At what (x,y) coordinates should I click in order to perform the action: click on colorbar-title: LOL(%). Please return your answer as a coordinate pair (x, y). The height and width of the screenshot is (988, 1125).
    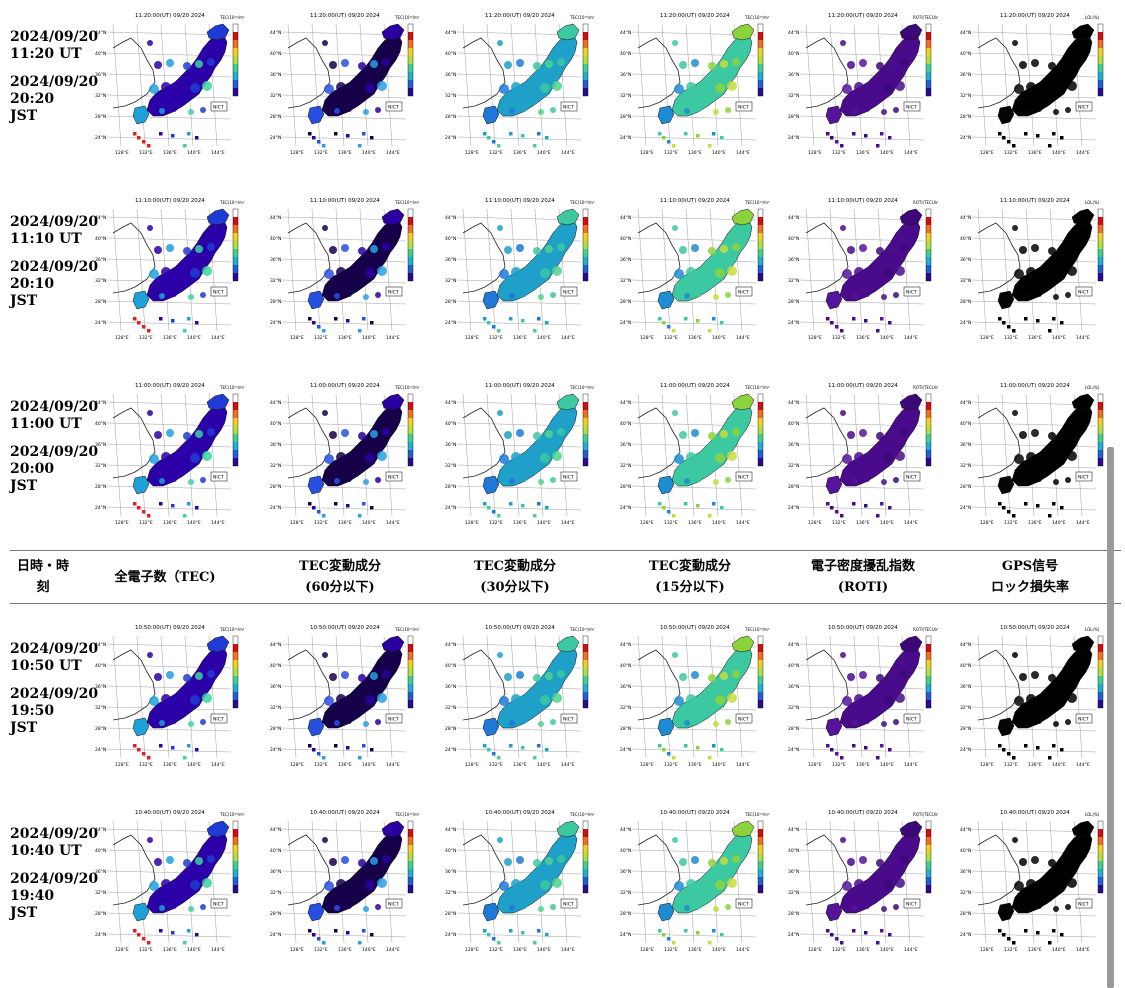
    Looking at the image, I should click on (1092, 387).